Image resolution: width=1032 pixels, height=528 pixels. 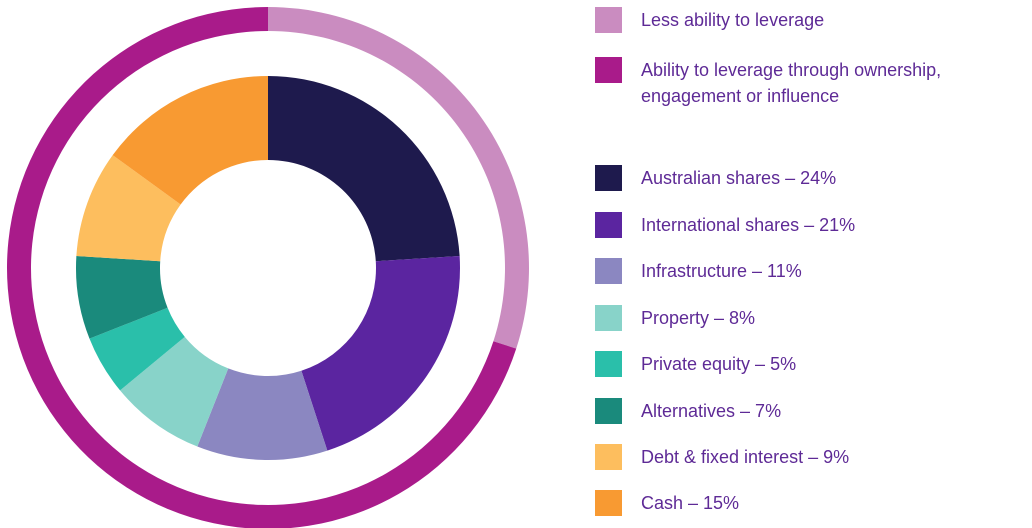 I want to click on legend-label: Alternatives – 7%, so click(x=711, y=411).